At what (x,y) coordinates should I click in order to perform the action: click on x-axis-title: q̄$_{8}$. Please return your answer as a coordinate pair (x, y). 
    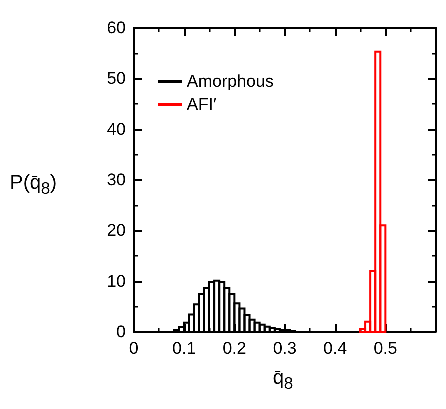
    Looking at the image, I should click on (283, 380).